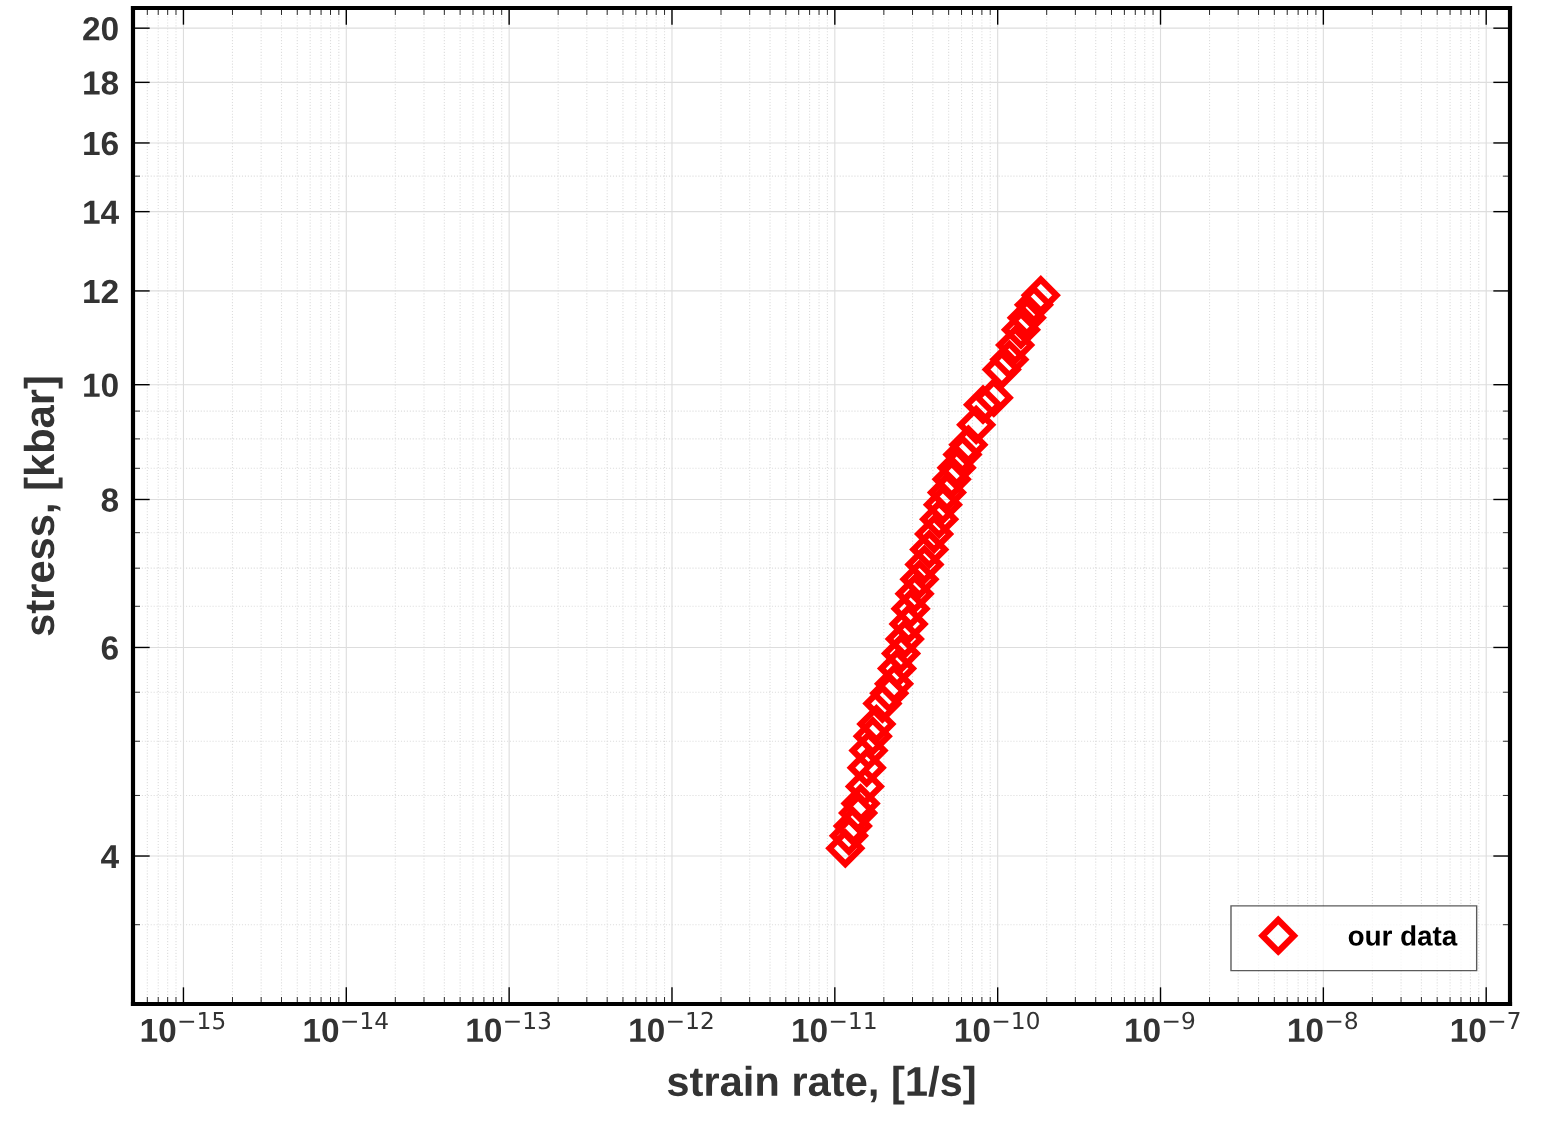  What do you see at coordinates (346, 1027) in the screenshot?
I see `x-tick-label: 10$^{−14}$` at bounding box center [346, 1027].